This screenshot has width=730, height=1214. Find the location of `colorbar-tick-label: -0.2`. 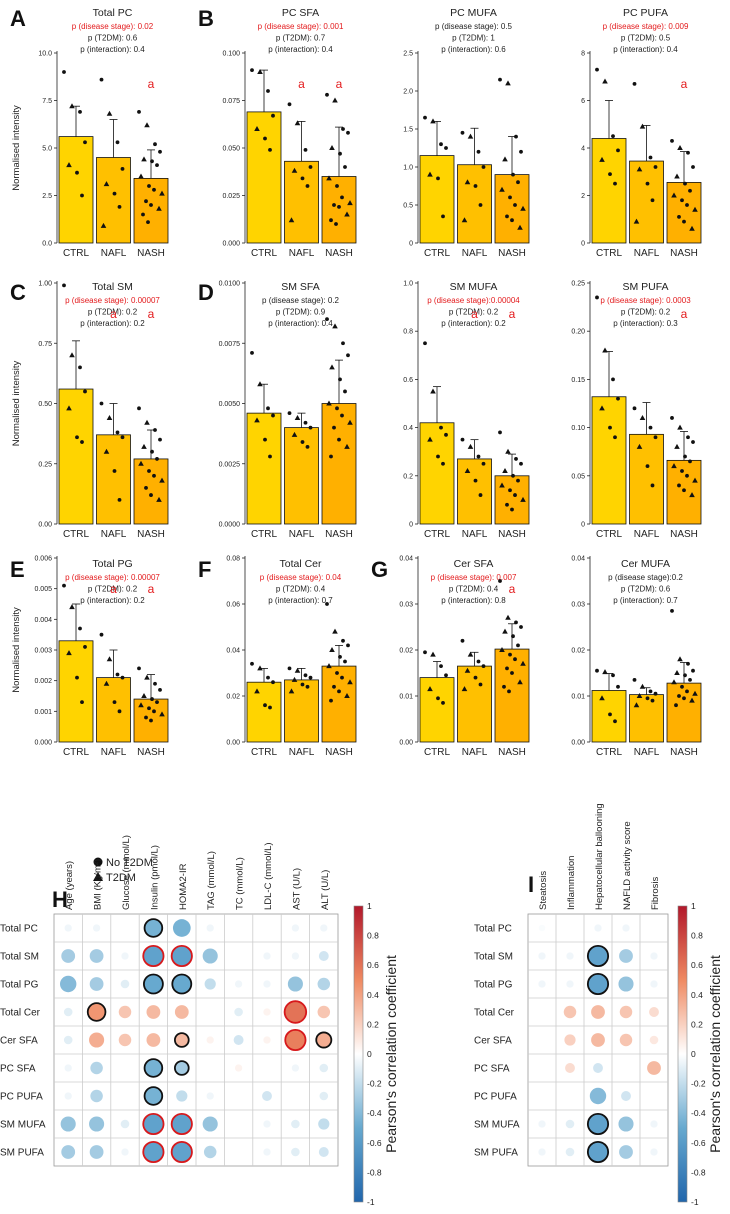

colorbar-tick-label: -0.2 is located at coordinates (374, 1084).